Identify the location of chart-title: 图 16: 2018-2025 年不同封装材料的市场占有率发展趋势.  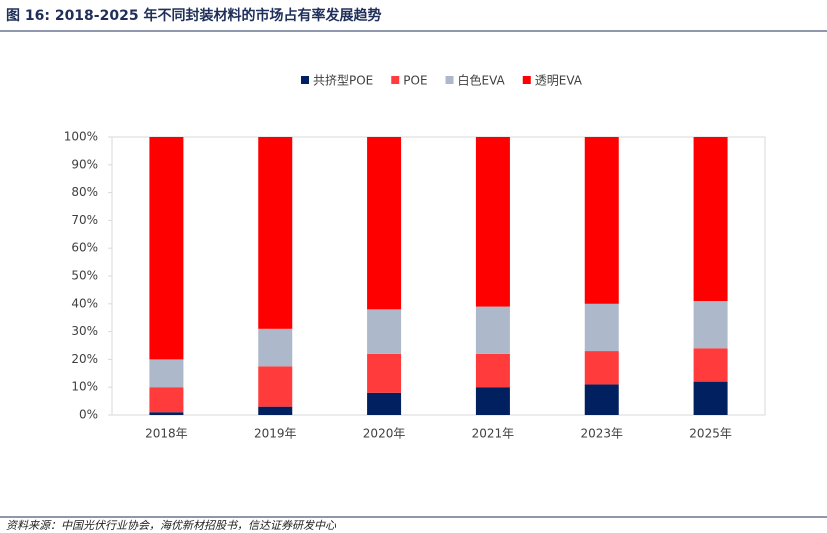
(193, 15).